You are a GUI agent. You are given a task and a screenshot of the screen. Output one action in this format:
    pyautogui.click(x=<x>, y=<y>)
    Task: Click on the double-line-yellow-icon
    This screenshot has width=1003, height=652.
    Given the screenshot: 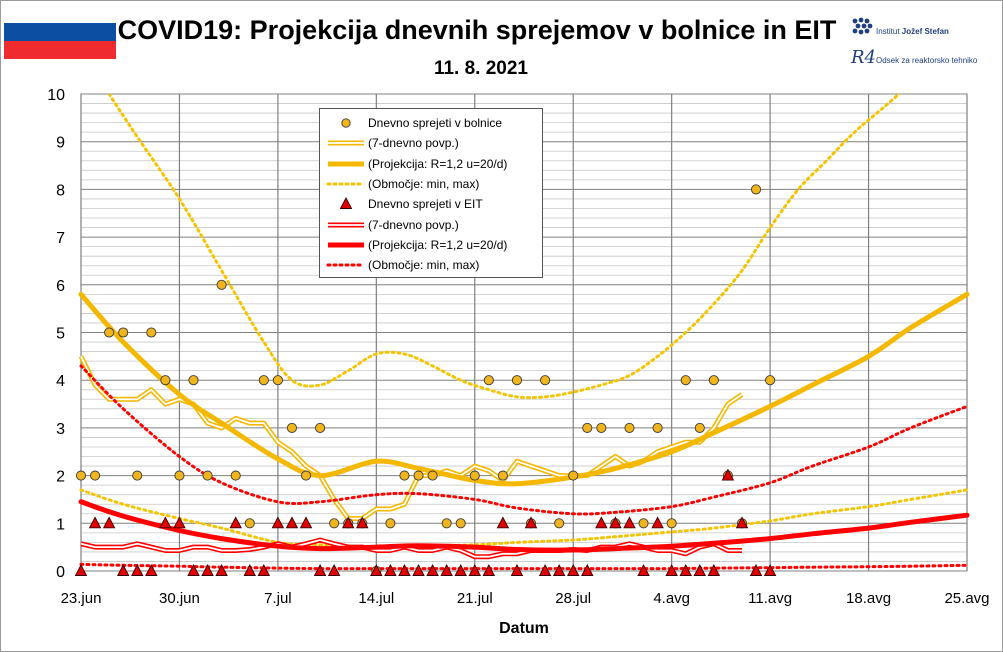 What is the action you would take?
    pyautogui.click(x=346, y=143)
    